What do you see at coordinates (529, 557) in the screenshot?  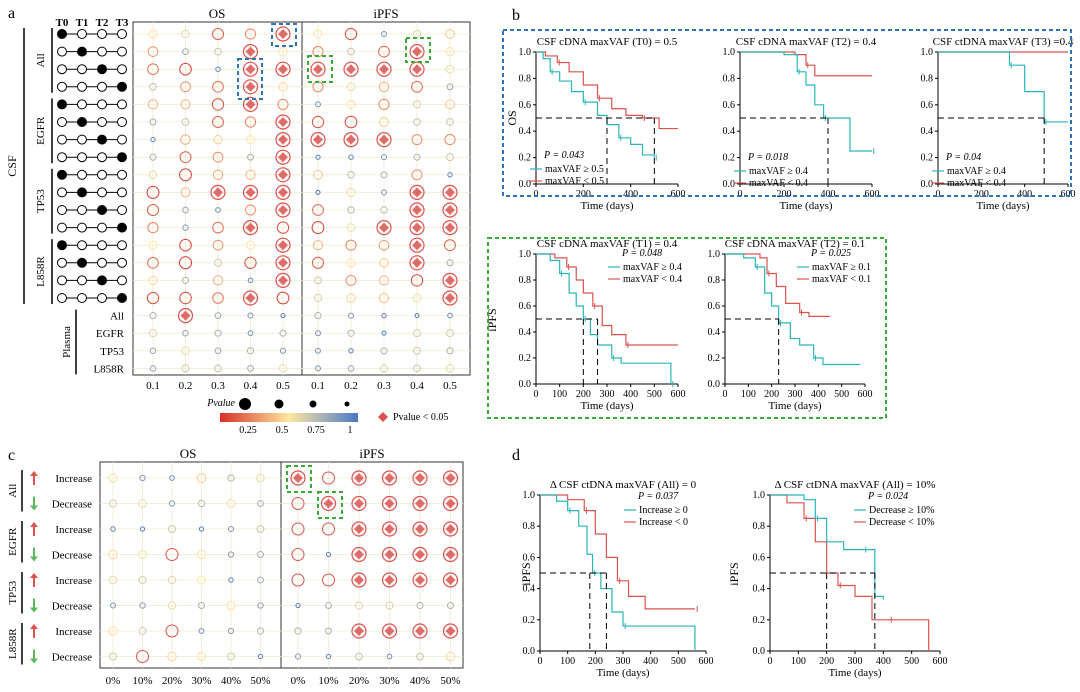 I see `km-y-tick-label: 0.6` at bounding box center [529, 557].